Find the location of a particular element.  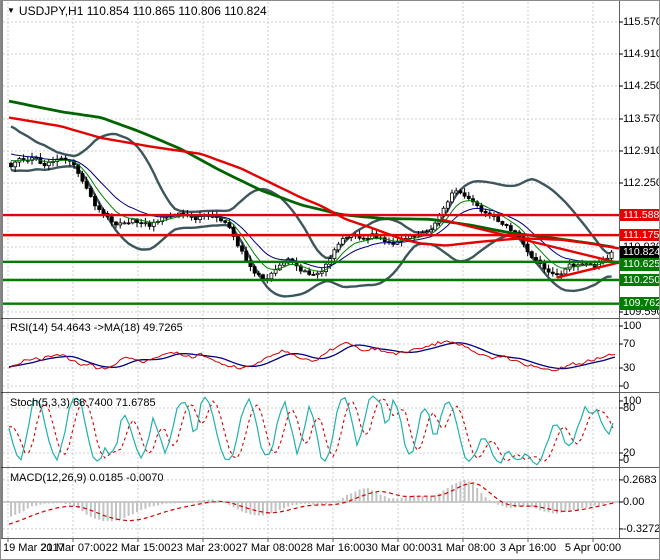

stoch-indicator-label: Stoch(5,3,3) 68.7400 71.6785 is located at coordinates (83, 403).